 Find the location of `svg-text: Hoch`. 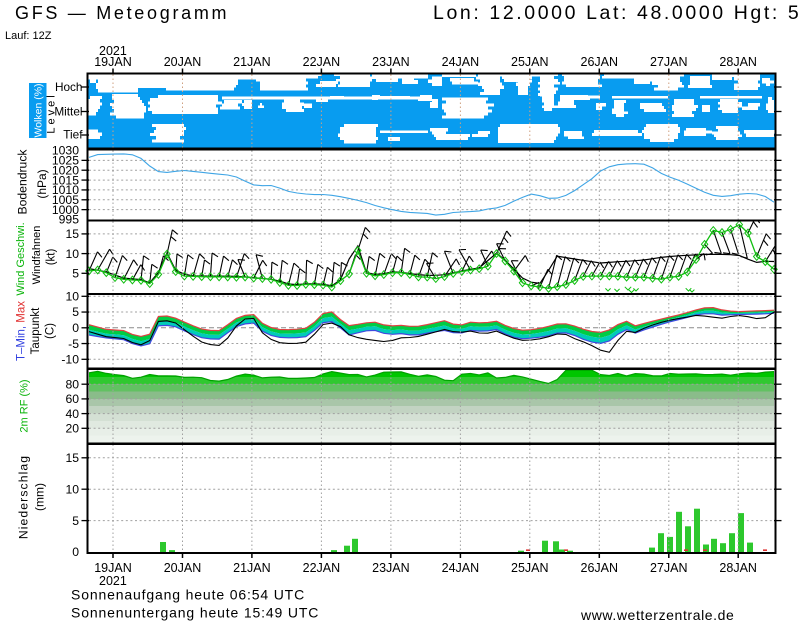

svg-text: Hoch is located at coordinates (69, 87).